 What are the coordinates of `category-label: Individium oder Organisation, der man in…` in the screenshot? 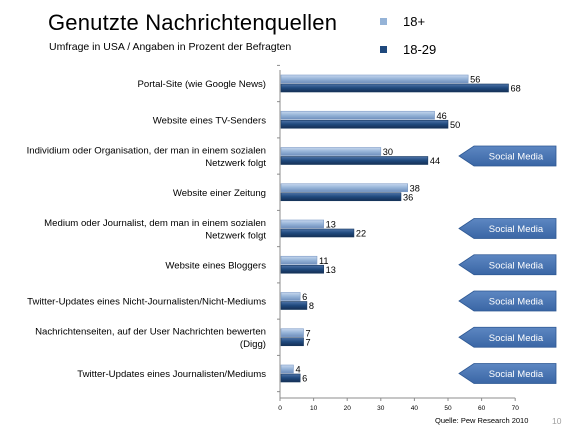 It's located at (146, 150).